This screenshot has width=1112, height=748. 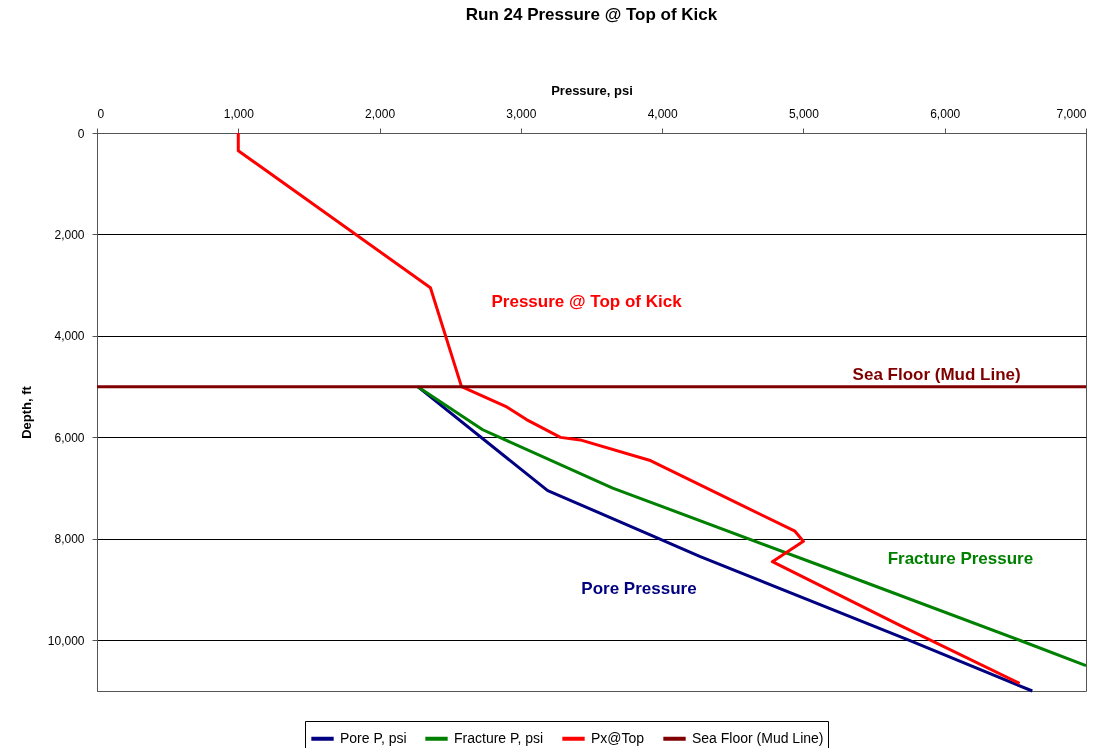 What do you see at coordinates (587, 301) in the screenshot?
I see `annotation: Pressure @ Top of Kick` at bounding box center [587, 301].